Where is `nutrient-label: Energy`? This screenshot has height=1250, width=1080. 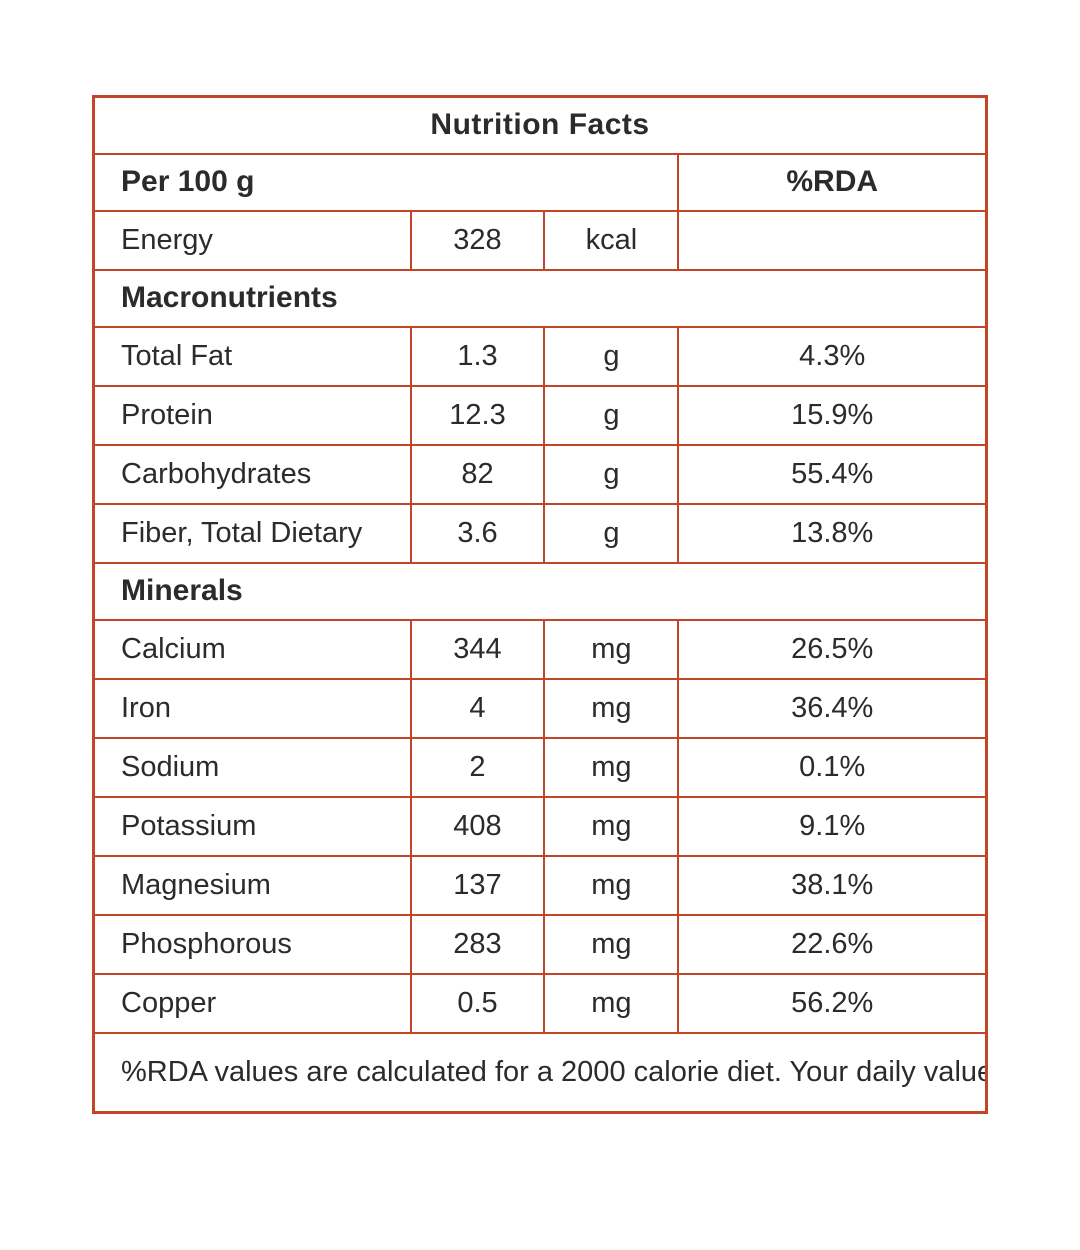
nutrient-label: Energy is located at coordinates (252, 240).